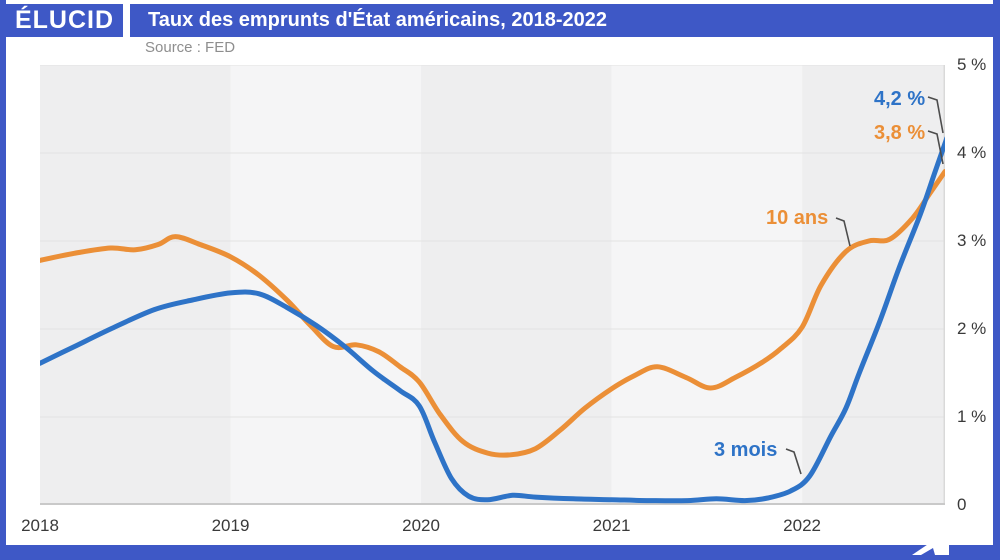 The width and height of the screenshot is (1000, 560). I want to click on elucid-logo-block: ÉLUCID, so click(64, 20).